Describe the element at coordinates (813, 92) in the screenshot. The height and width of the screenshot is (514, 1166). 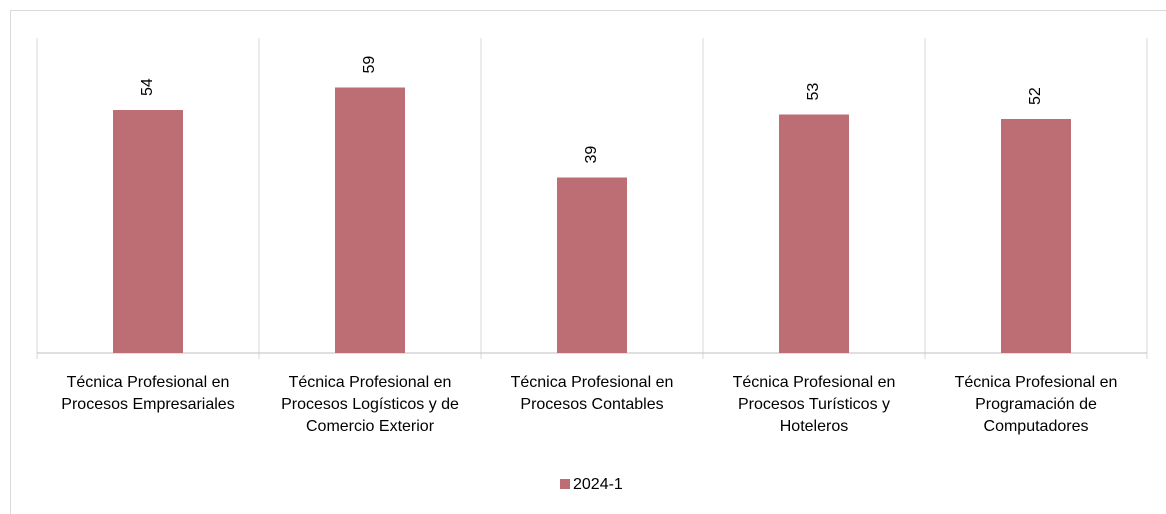
I see `data-label: 53` at that location.